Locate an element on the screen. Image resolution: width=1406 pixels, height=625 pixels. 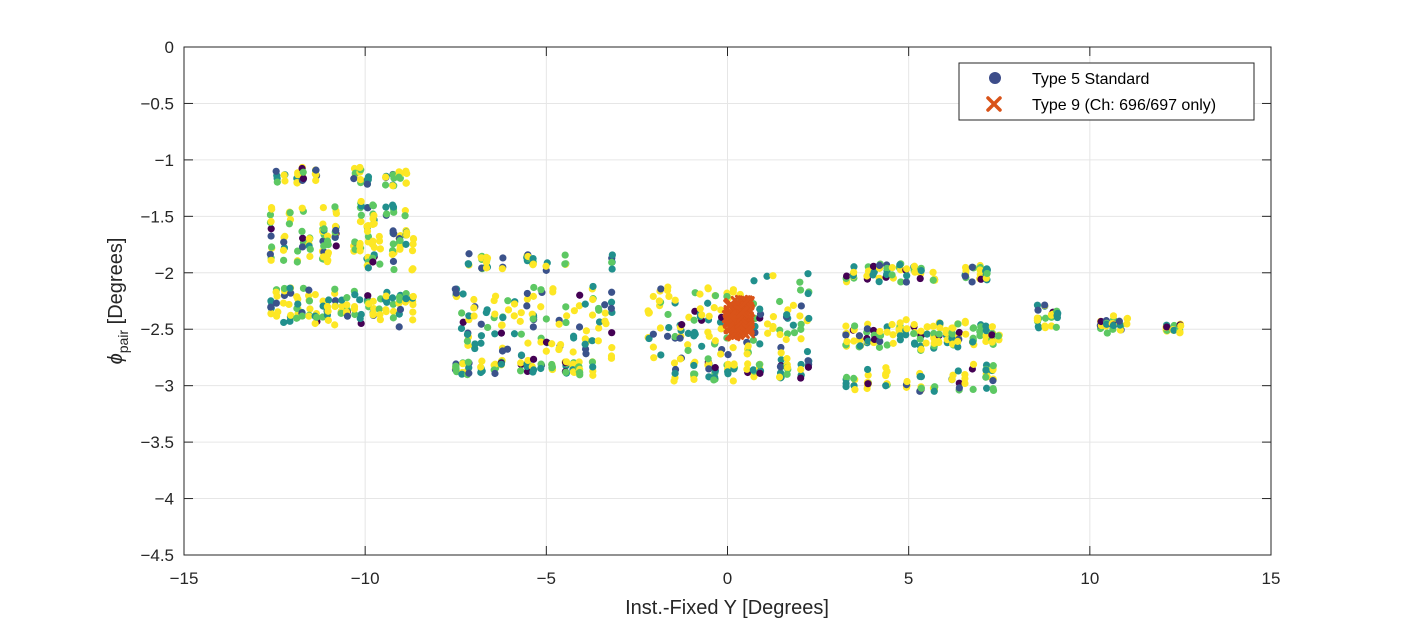
legend-box is located at coordinates (1106, 91).